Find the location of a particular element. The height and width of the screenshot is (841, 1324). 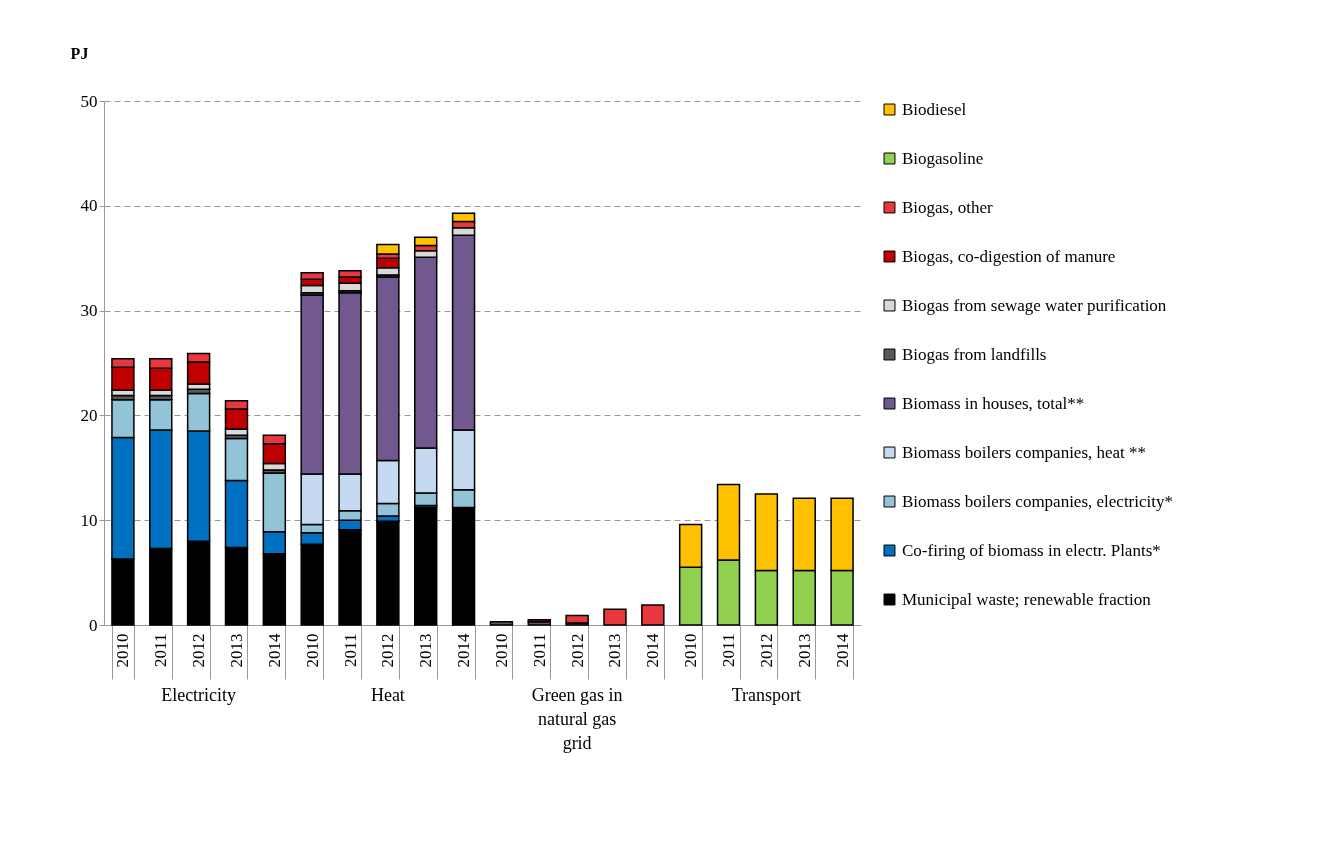

legend-label: Biogas from sewage water purification is located at coordinates (1034, 305).